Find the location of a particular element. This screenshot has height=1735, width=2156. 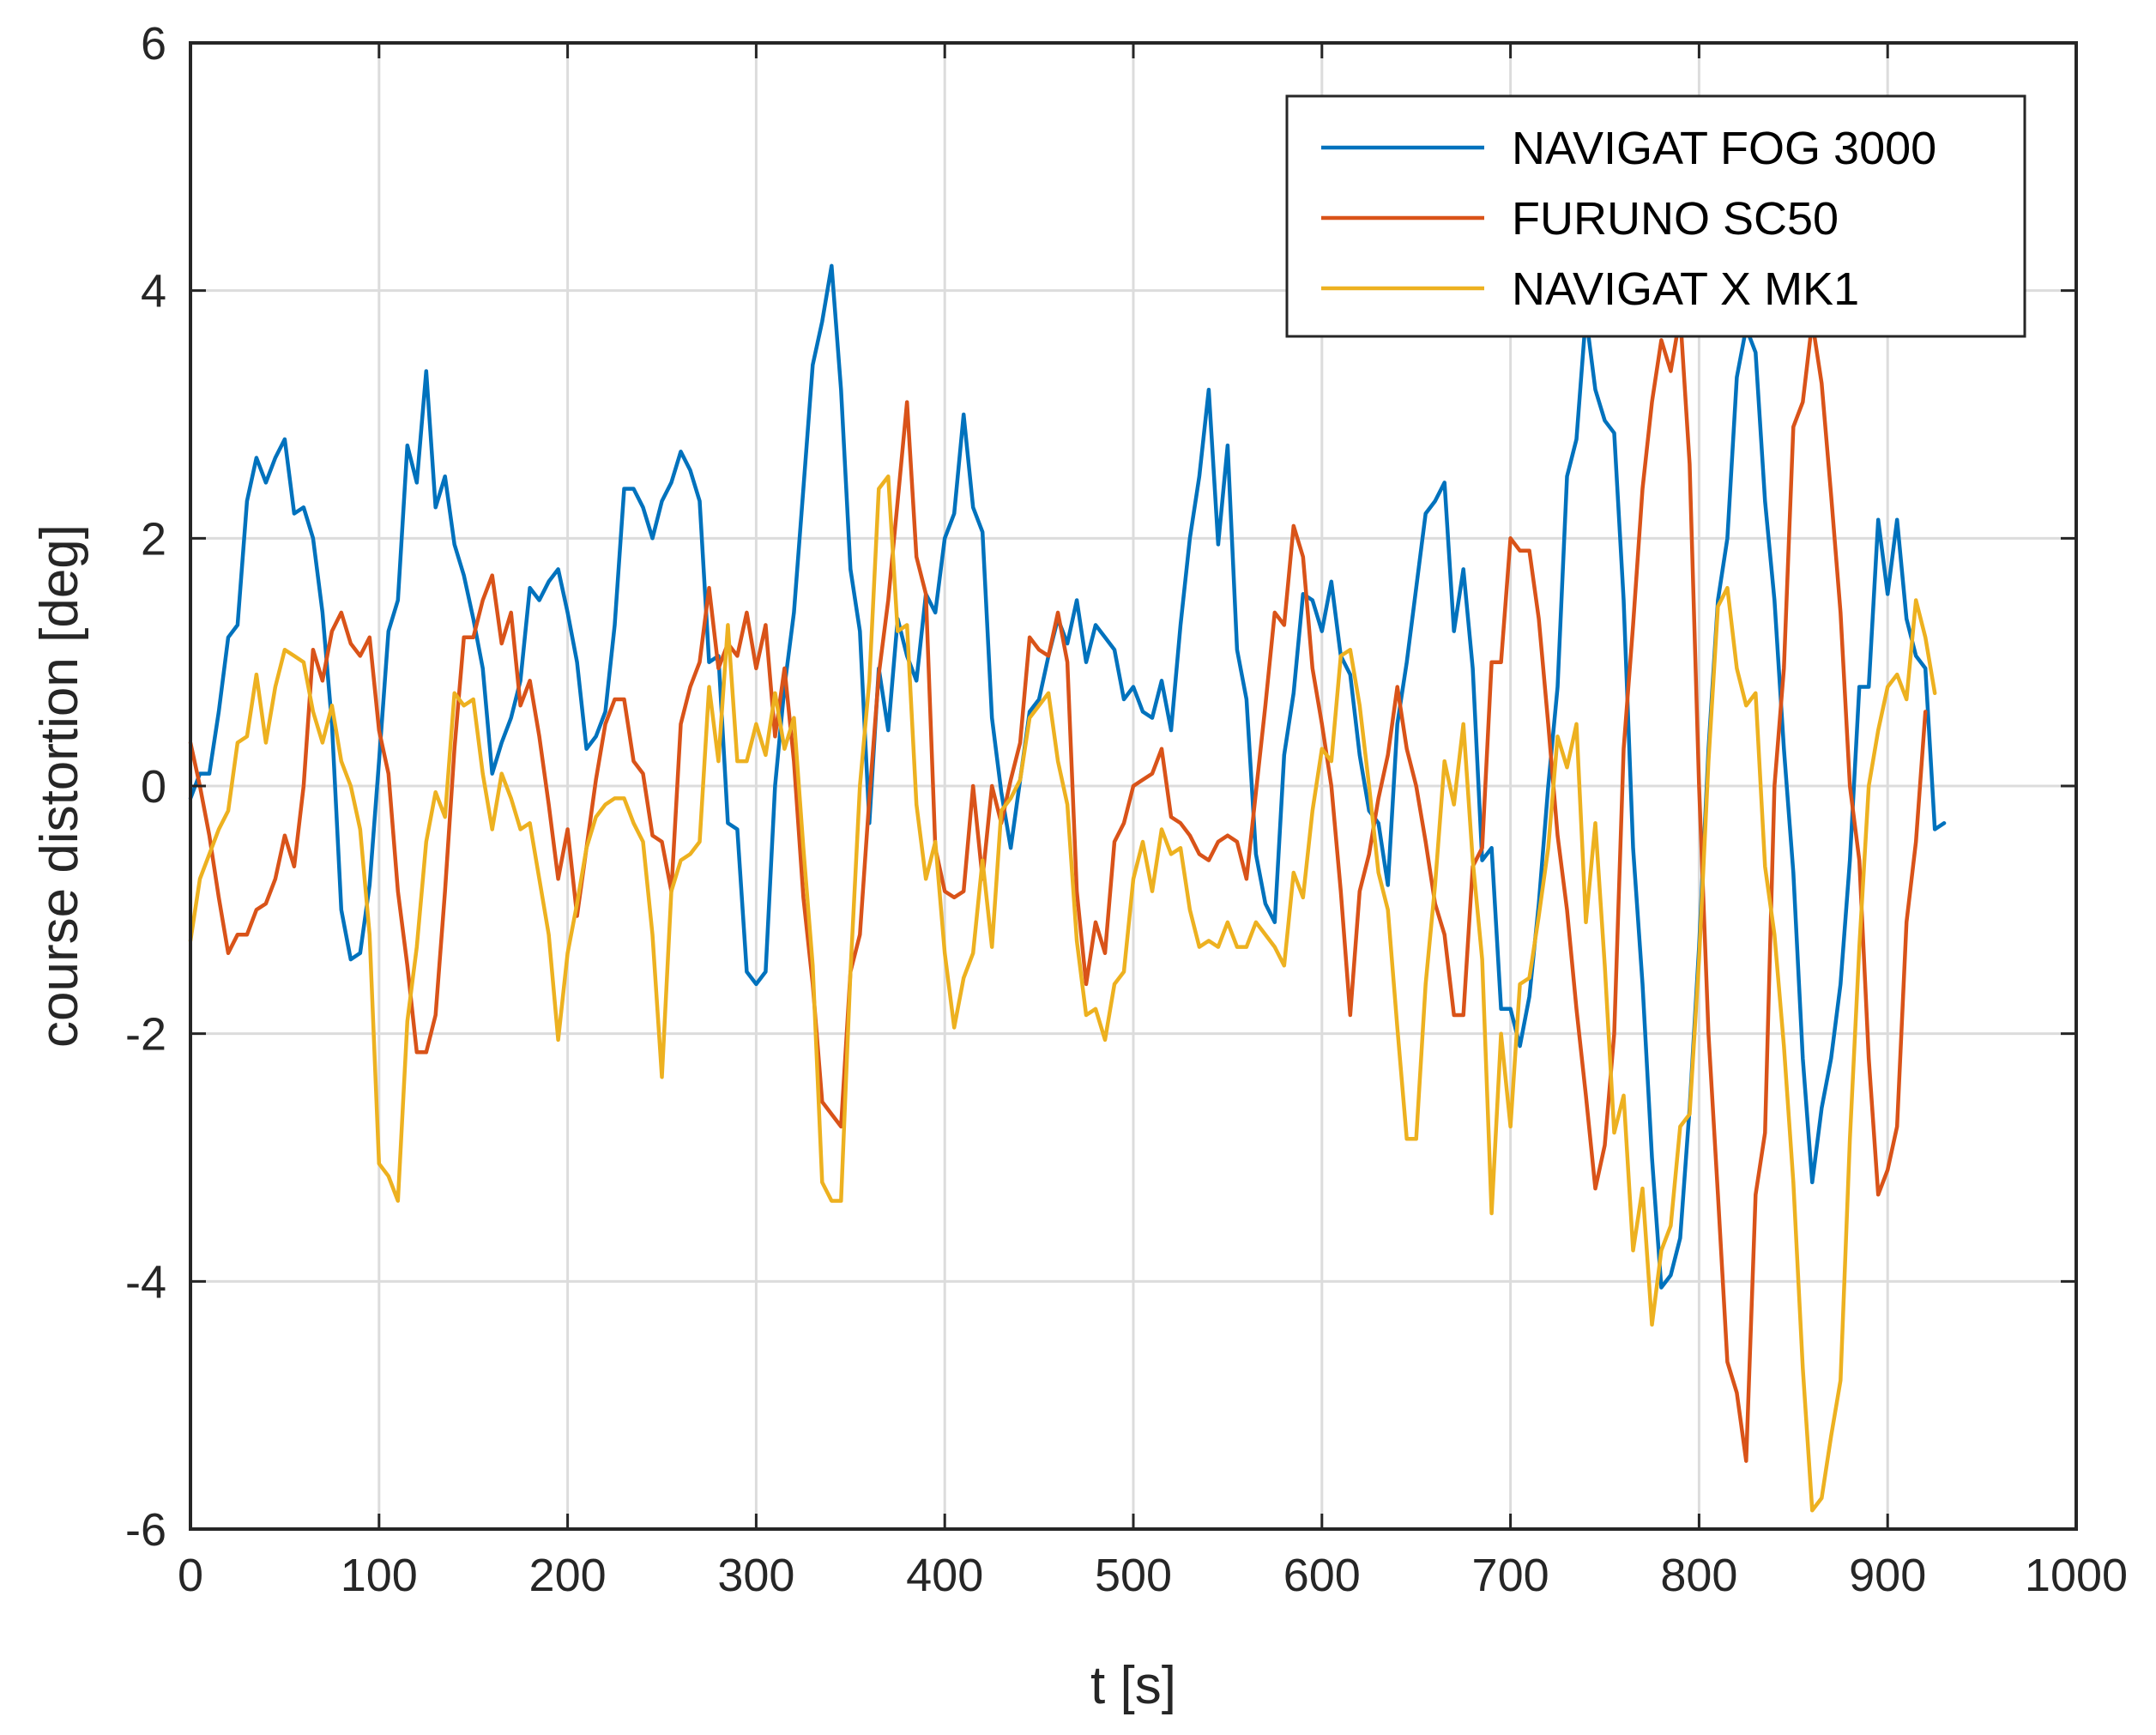

x-tick-label: 200 is located at coordinates (568, 1575).